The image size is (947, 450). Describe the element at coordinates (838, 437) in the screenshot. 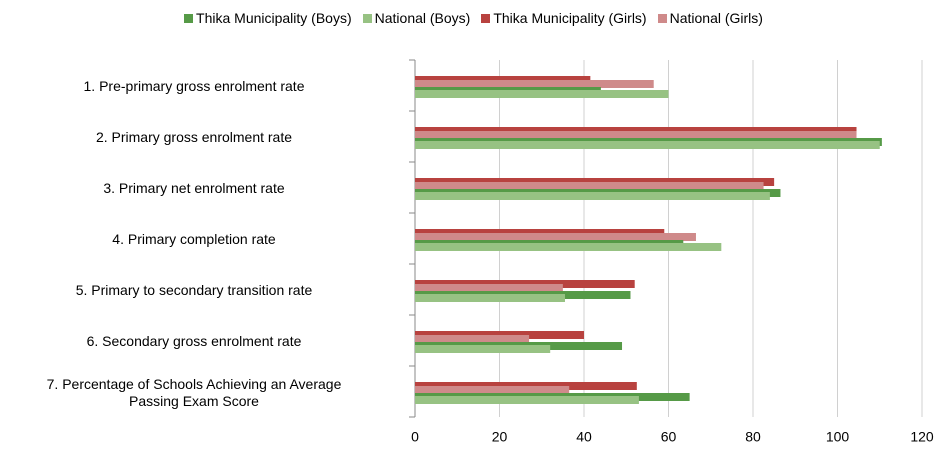

I see `x-tick-label: 100` at that location.